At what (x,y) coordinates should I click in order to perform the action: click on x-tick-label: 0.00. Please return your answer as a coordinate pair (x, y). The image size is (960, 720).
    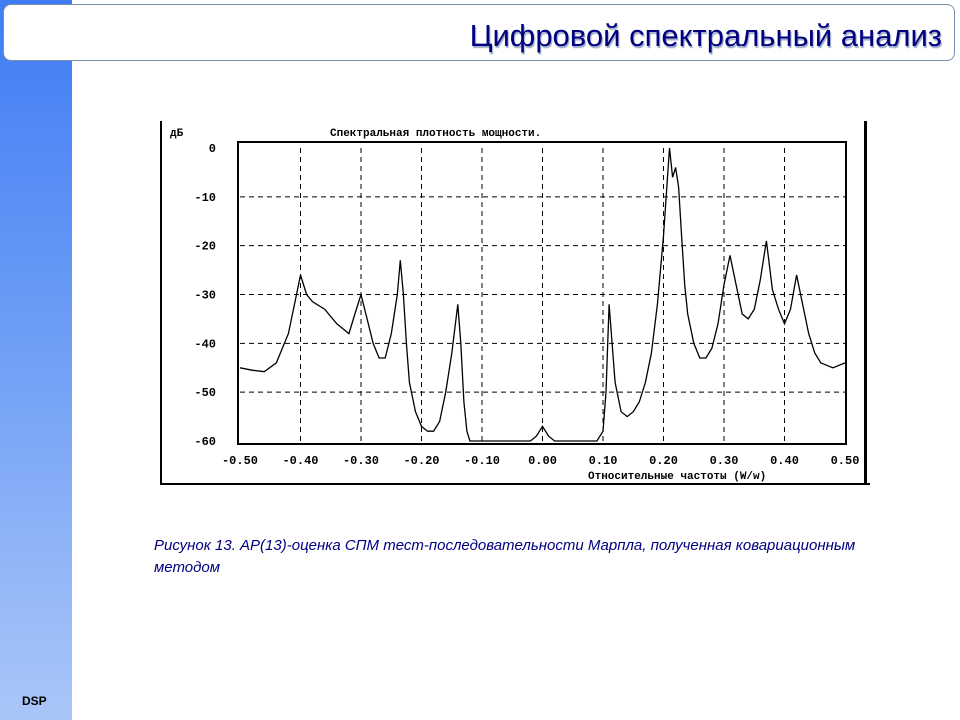
    Looking at the image, I should click on (542, 461).